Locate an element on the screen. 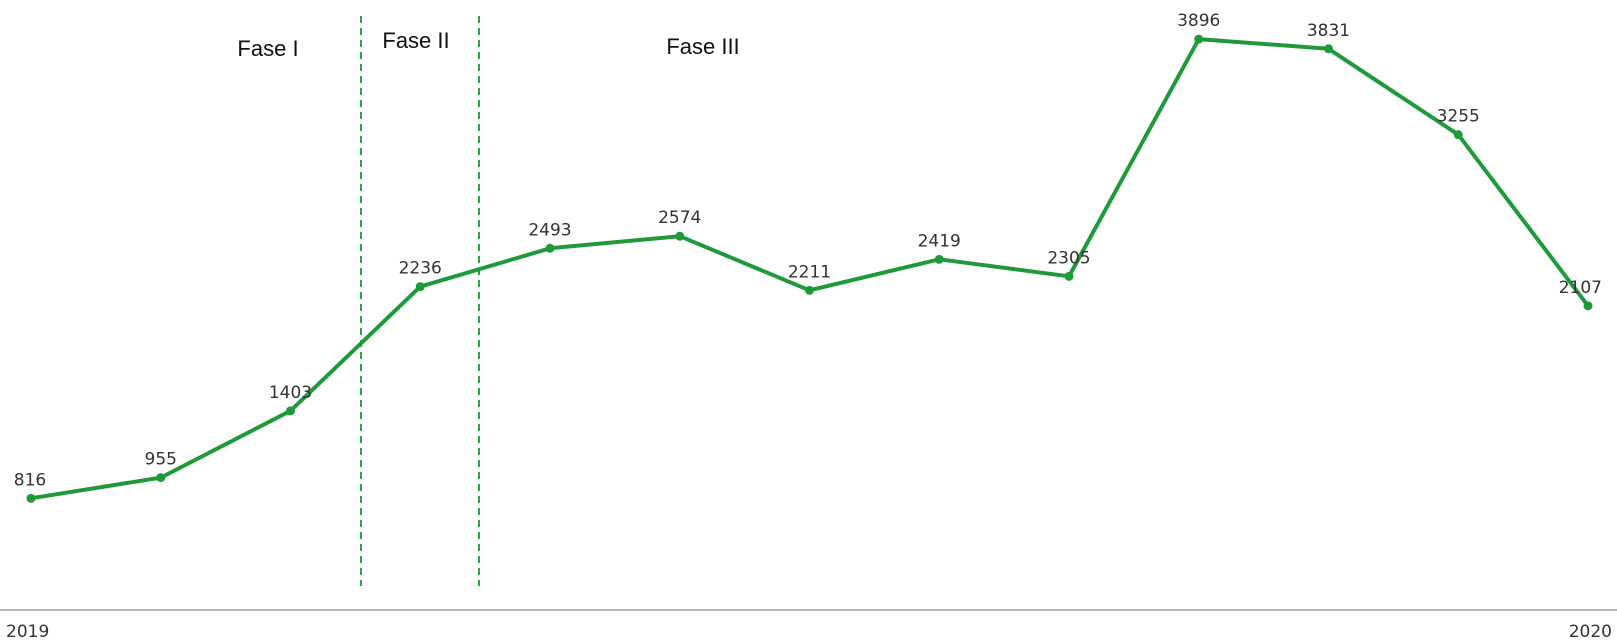  x-tick-end: 2020 is located at coordinates (1590, 631).